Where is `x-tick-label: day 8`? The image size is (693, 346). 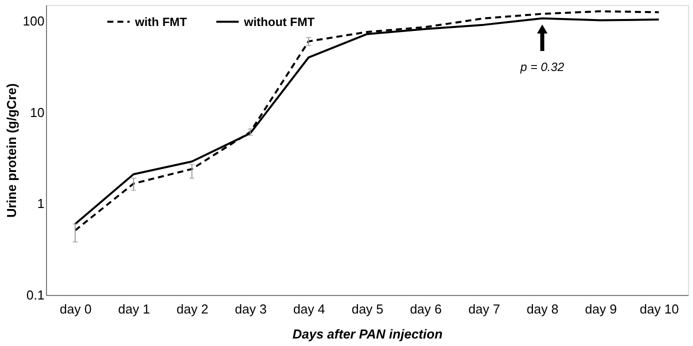
x-tick-label: day 8 is located at coordinates (542, 309).